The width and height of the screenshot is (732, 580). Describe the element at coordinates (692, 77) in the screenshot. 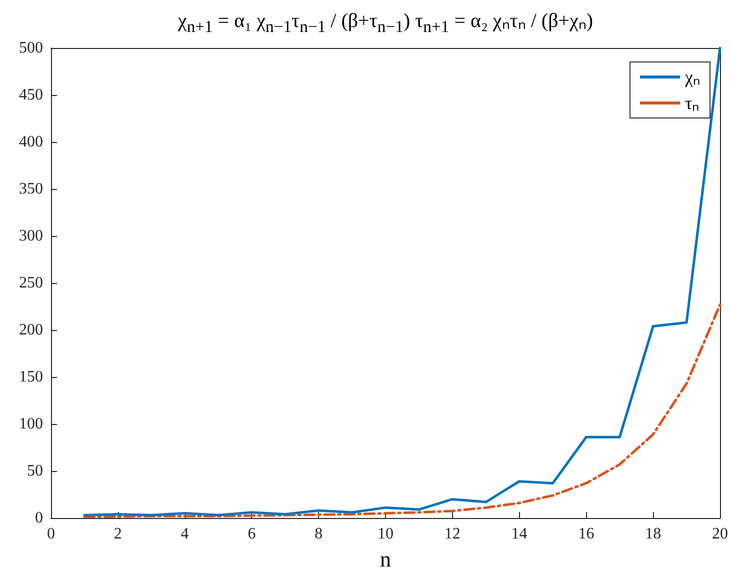

I see `legend-label: χₙ` at that location.